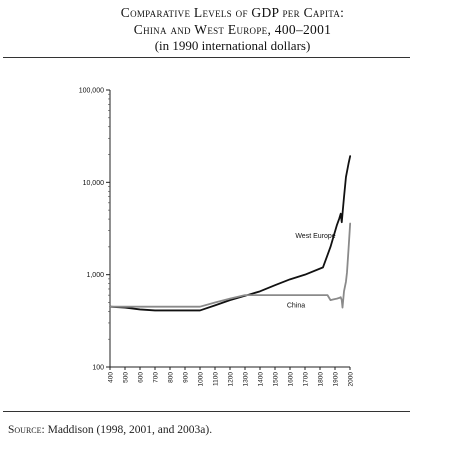  I want to click on title-line-1: Comparative Levels of GDP per Capita:, so click(232, 12).